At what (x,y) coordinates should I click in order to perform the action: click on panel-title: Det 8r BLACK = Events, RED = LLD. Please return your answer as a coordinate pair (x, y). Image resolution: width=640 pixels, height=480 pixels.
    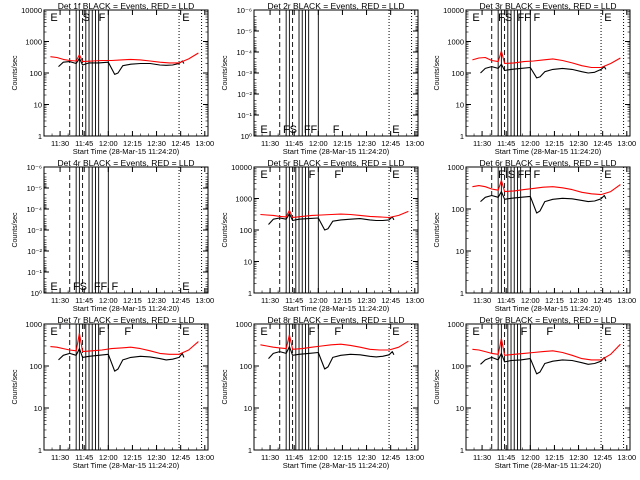
    Looking at the image, I should click on (335, 320).